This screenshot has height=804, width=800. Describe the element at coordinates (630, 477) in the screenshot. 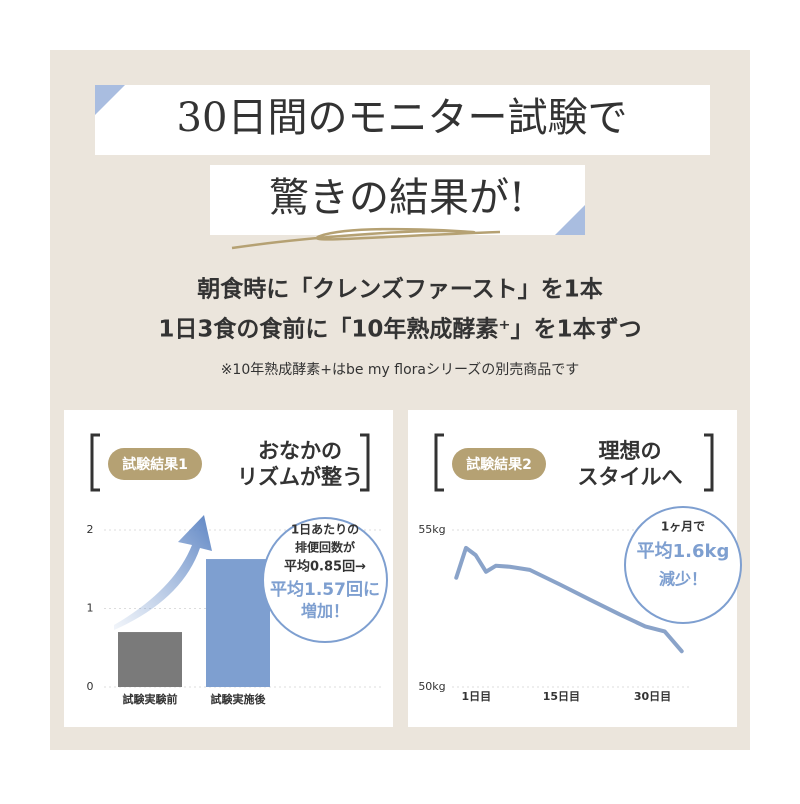

I see `panel-title: スタイルへ` at that location.